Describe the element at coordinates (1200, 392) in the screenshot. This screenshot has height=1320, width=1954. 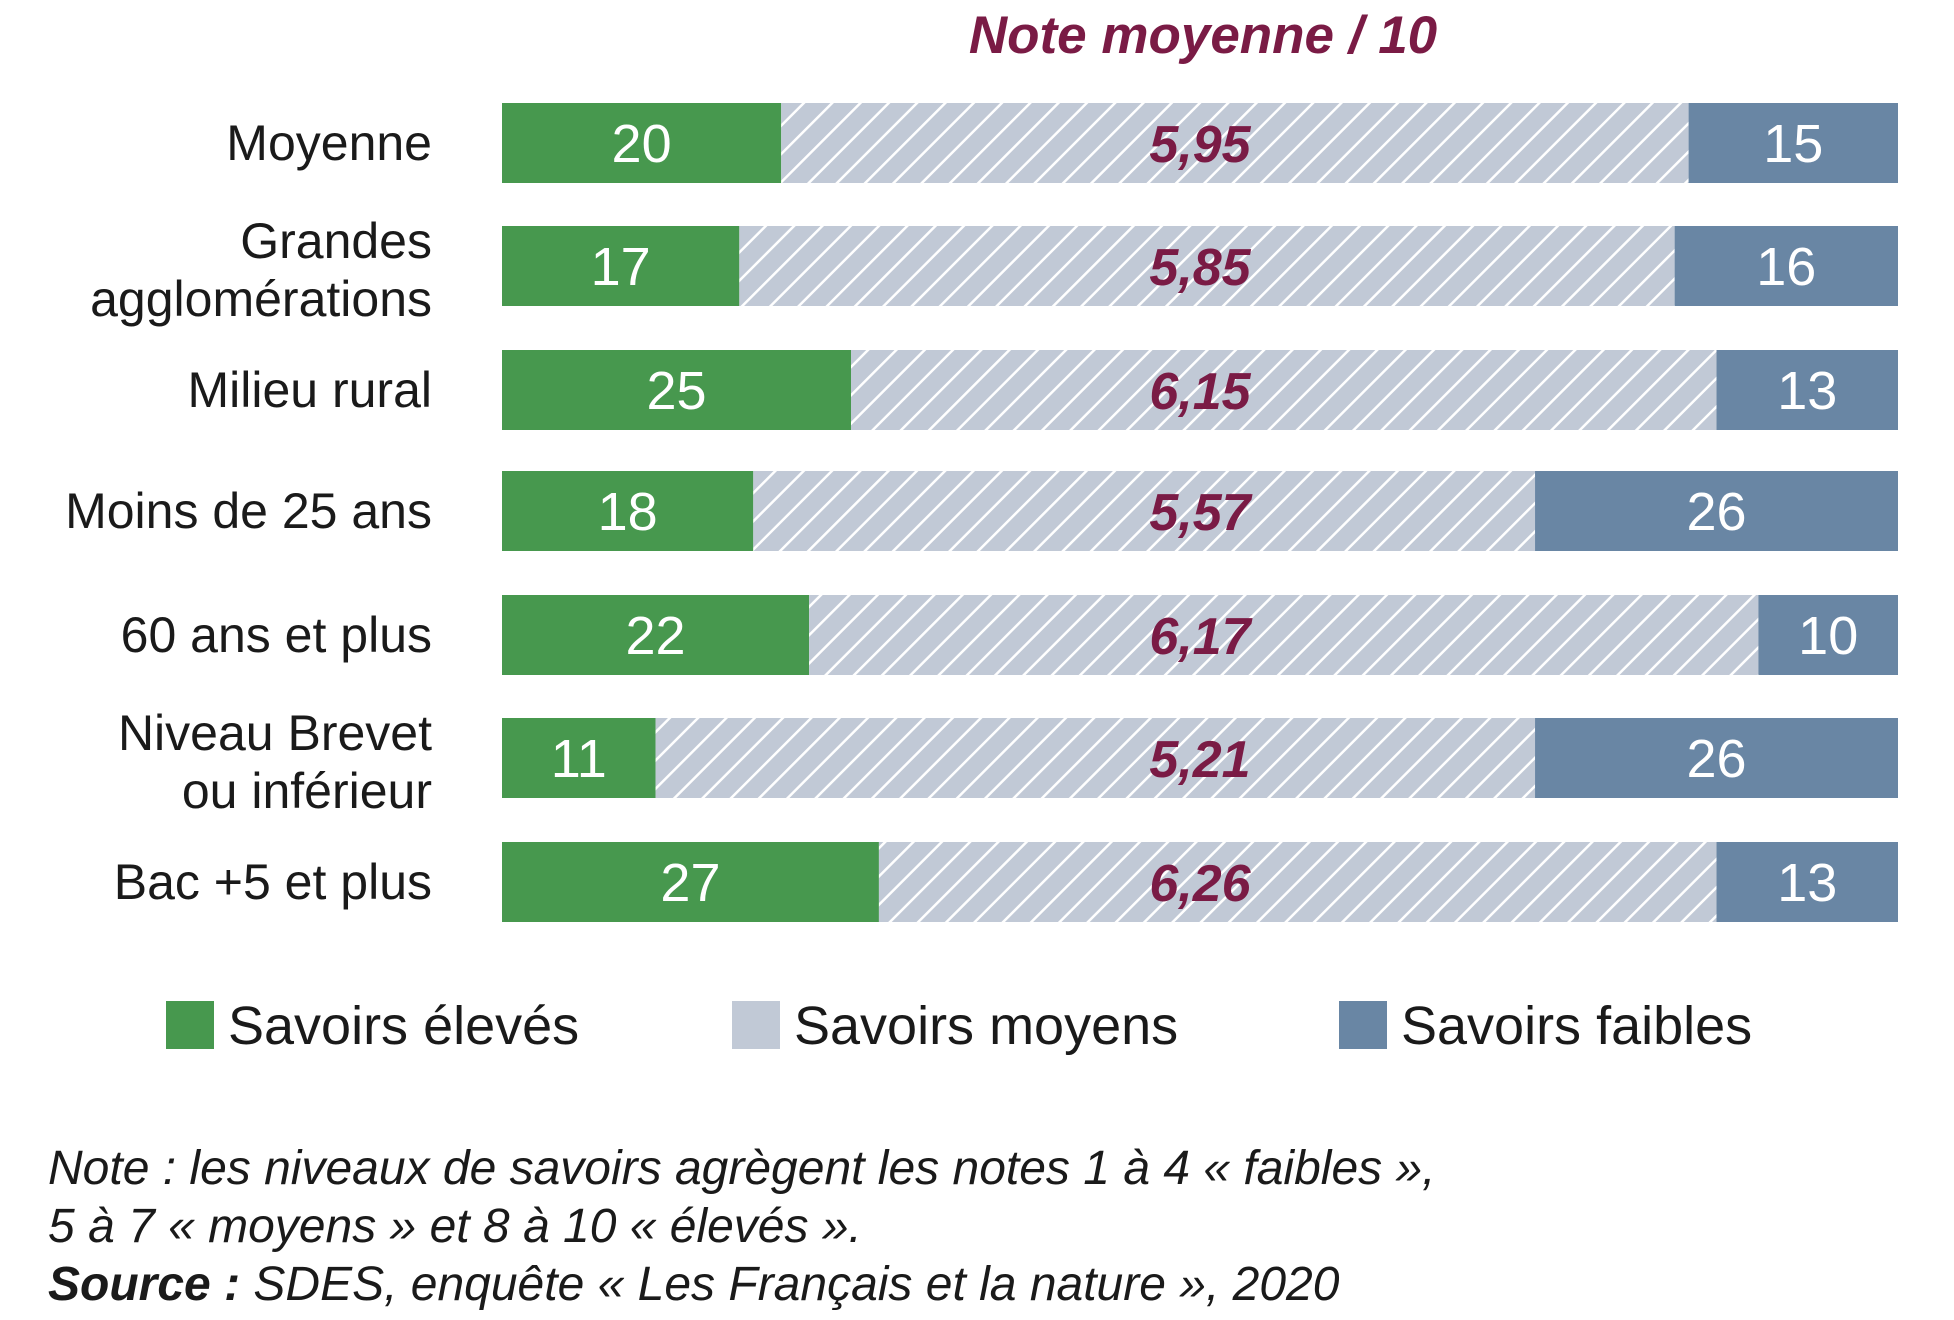
I see `average-score-label: 6,15` at that location.